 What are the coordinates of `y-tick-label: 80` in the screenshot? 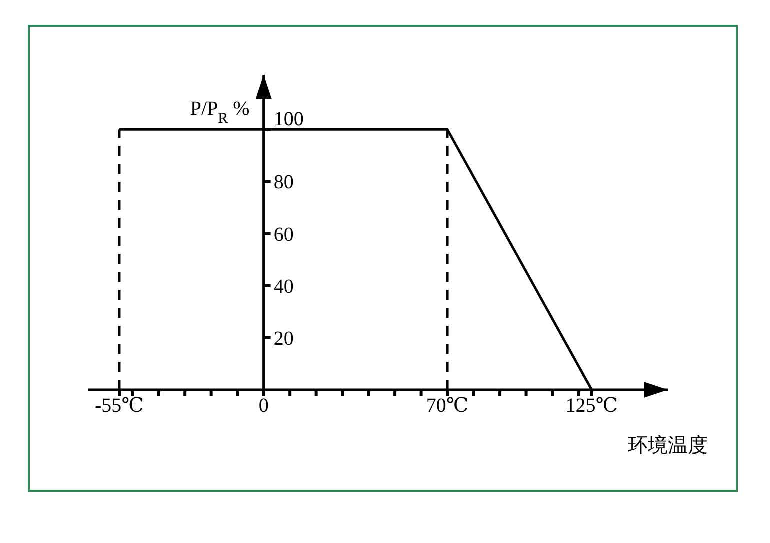 It's located at (284, 183).